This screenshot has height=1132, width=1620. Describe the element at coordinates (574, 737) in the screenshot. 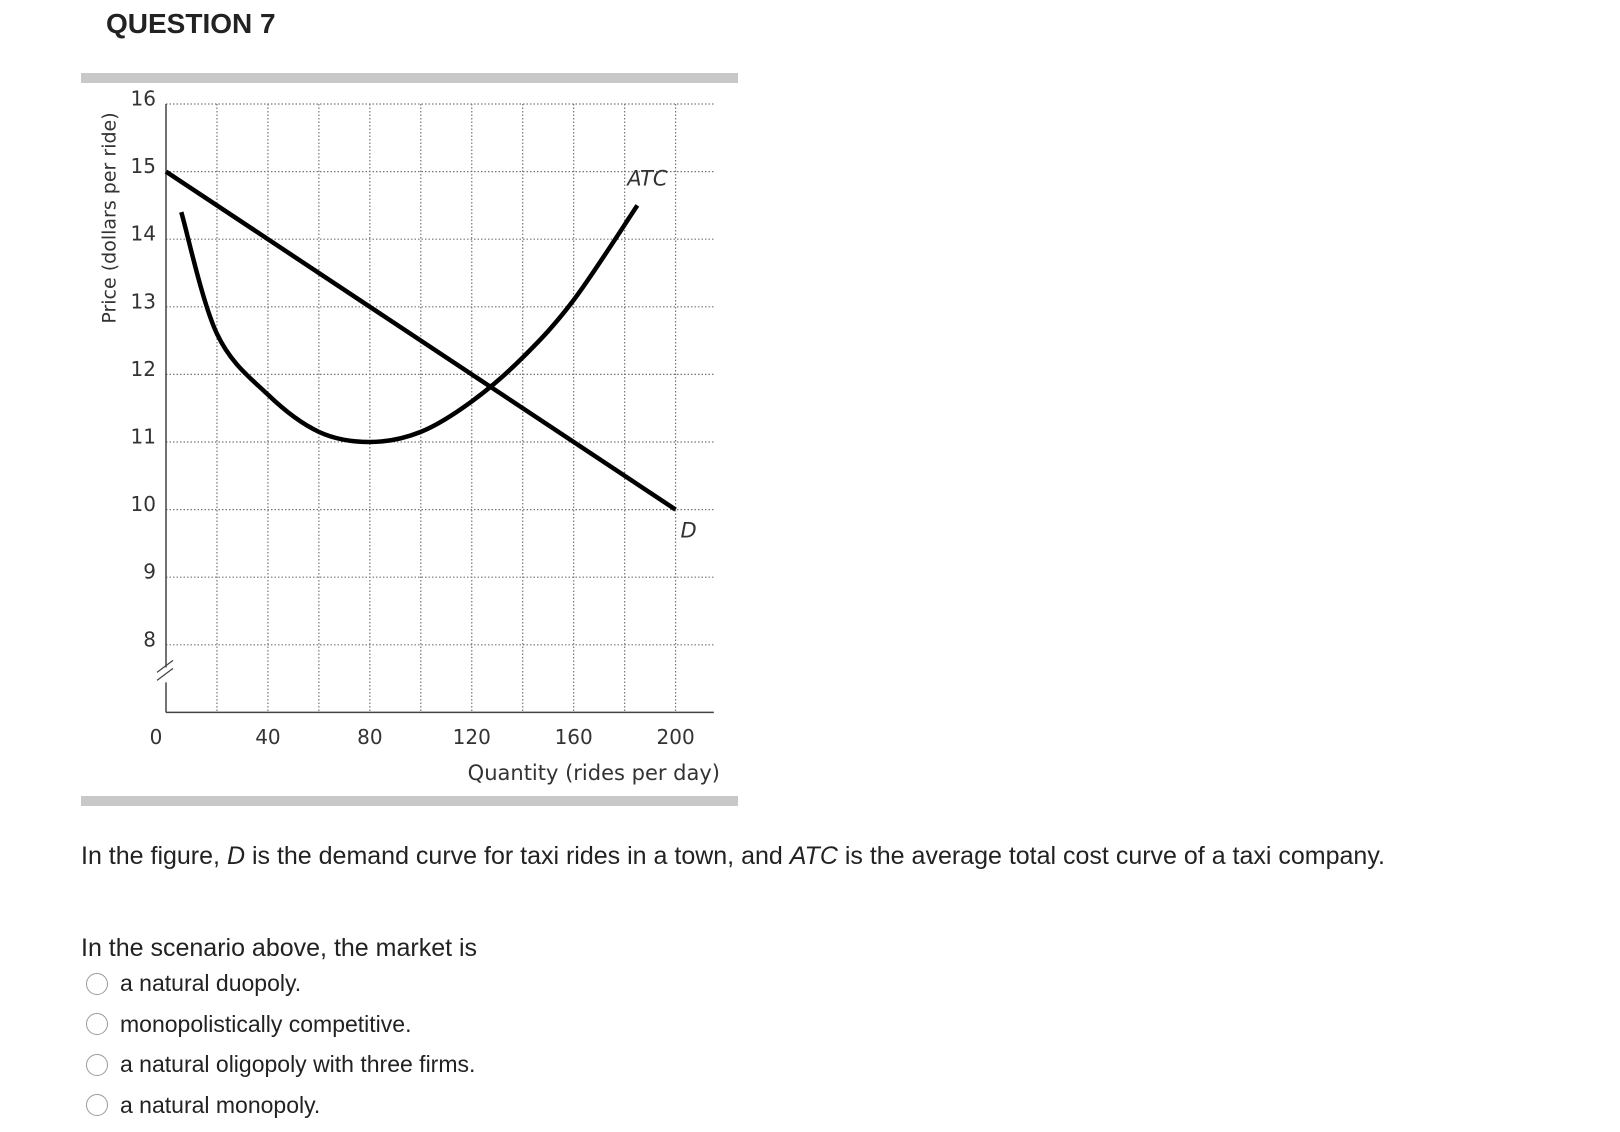

I see `x-tick-label: 160` at that location.